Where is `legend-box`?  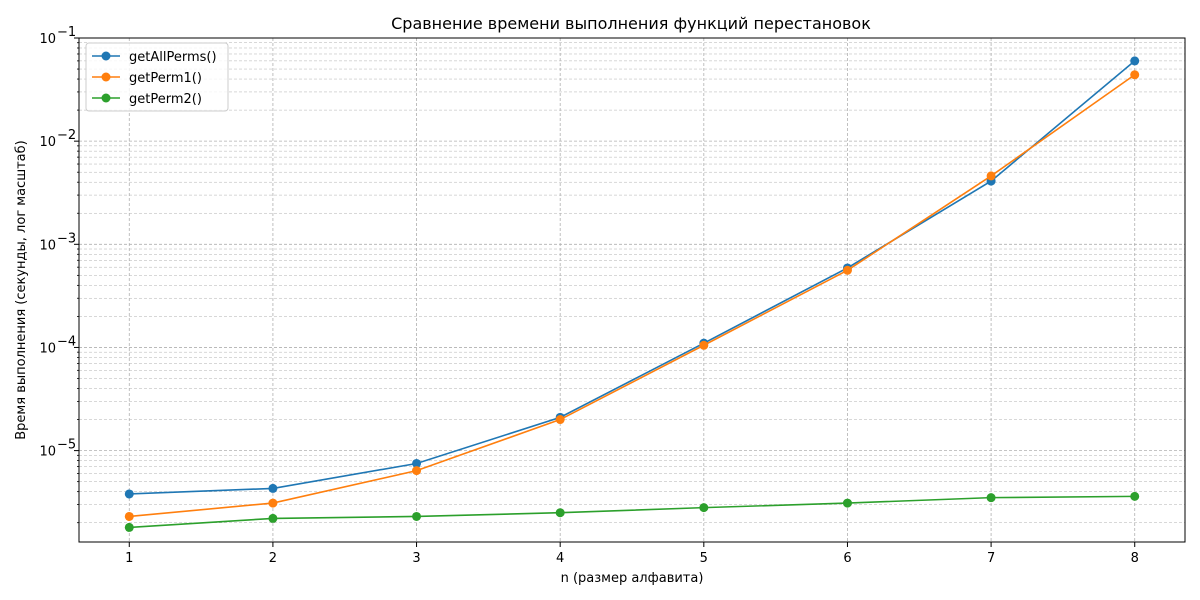 legend-box is located at coordinates (157, 77).